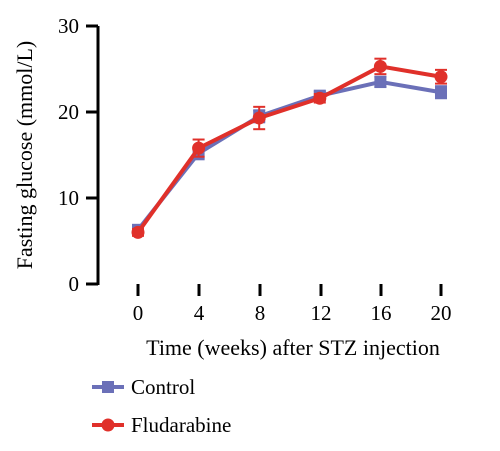 This screenshot has height=451, width=500. Describe the element at coordinates (161, 406) in the screenshot. I see `legend: Control Fludarabine` at that location.